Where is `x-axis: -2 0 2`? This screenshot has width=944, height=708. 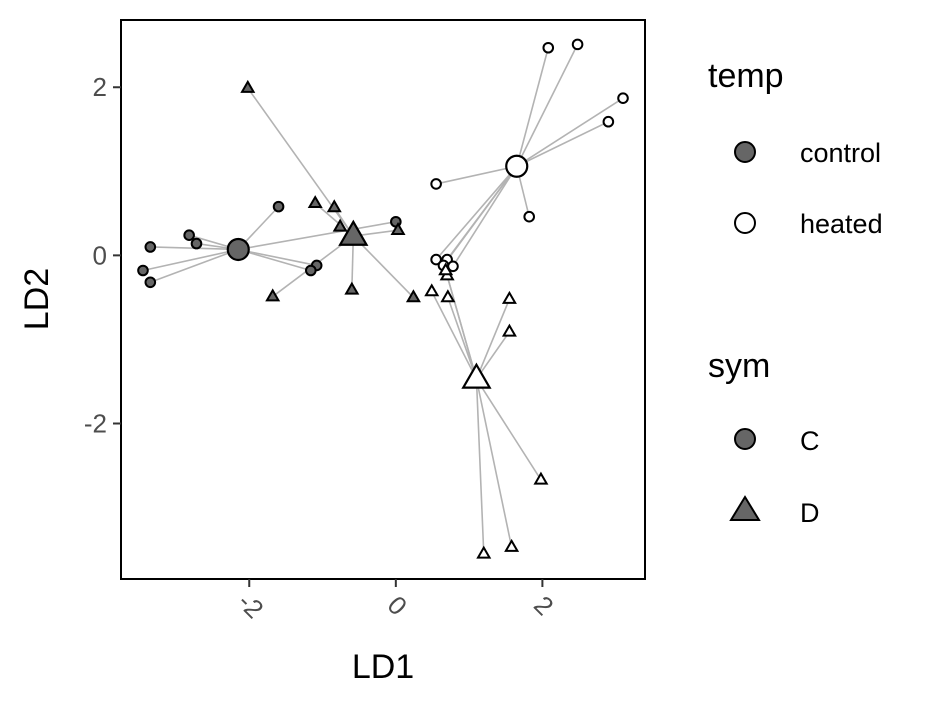
x-axis: -2 0 2 is located at coordinates (396, 601).